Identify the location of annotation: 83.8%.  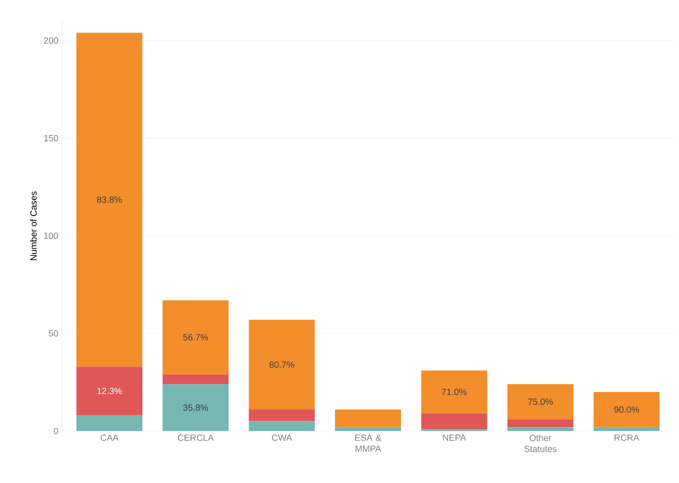
(109, 199).